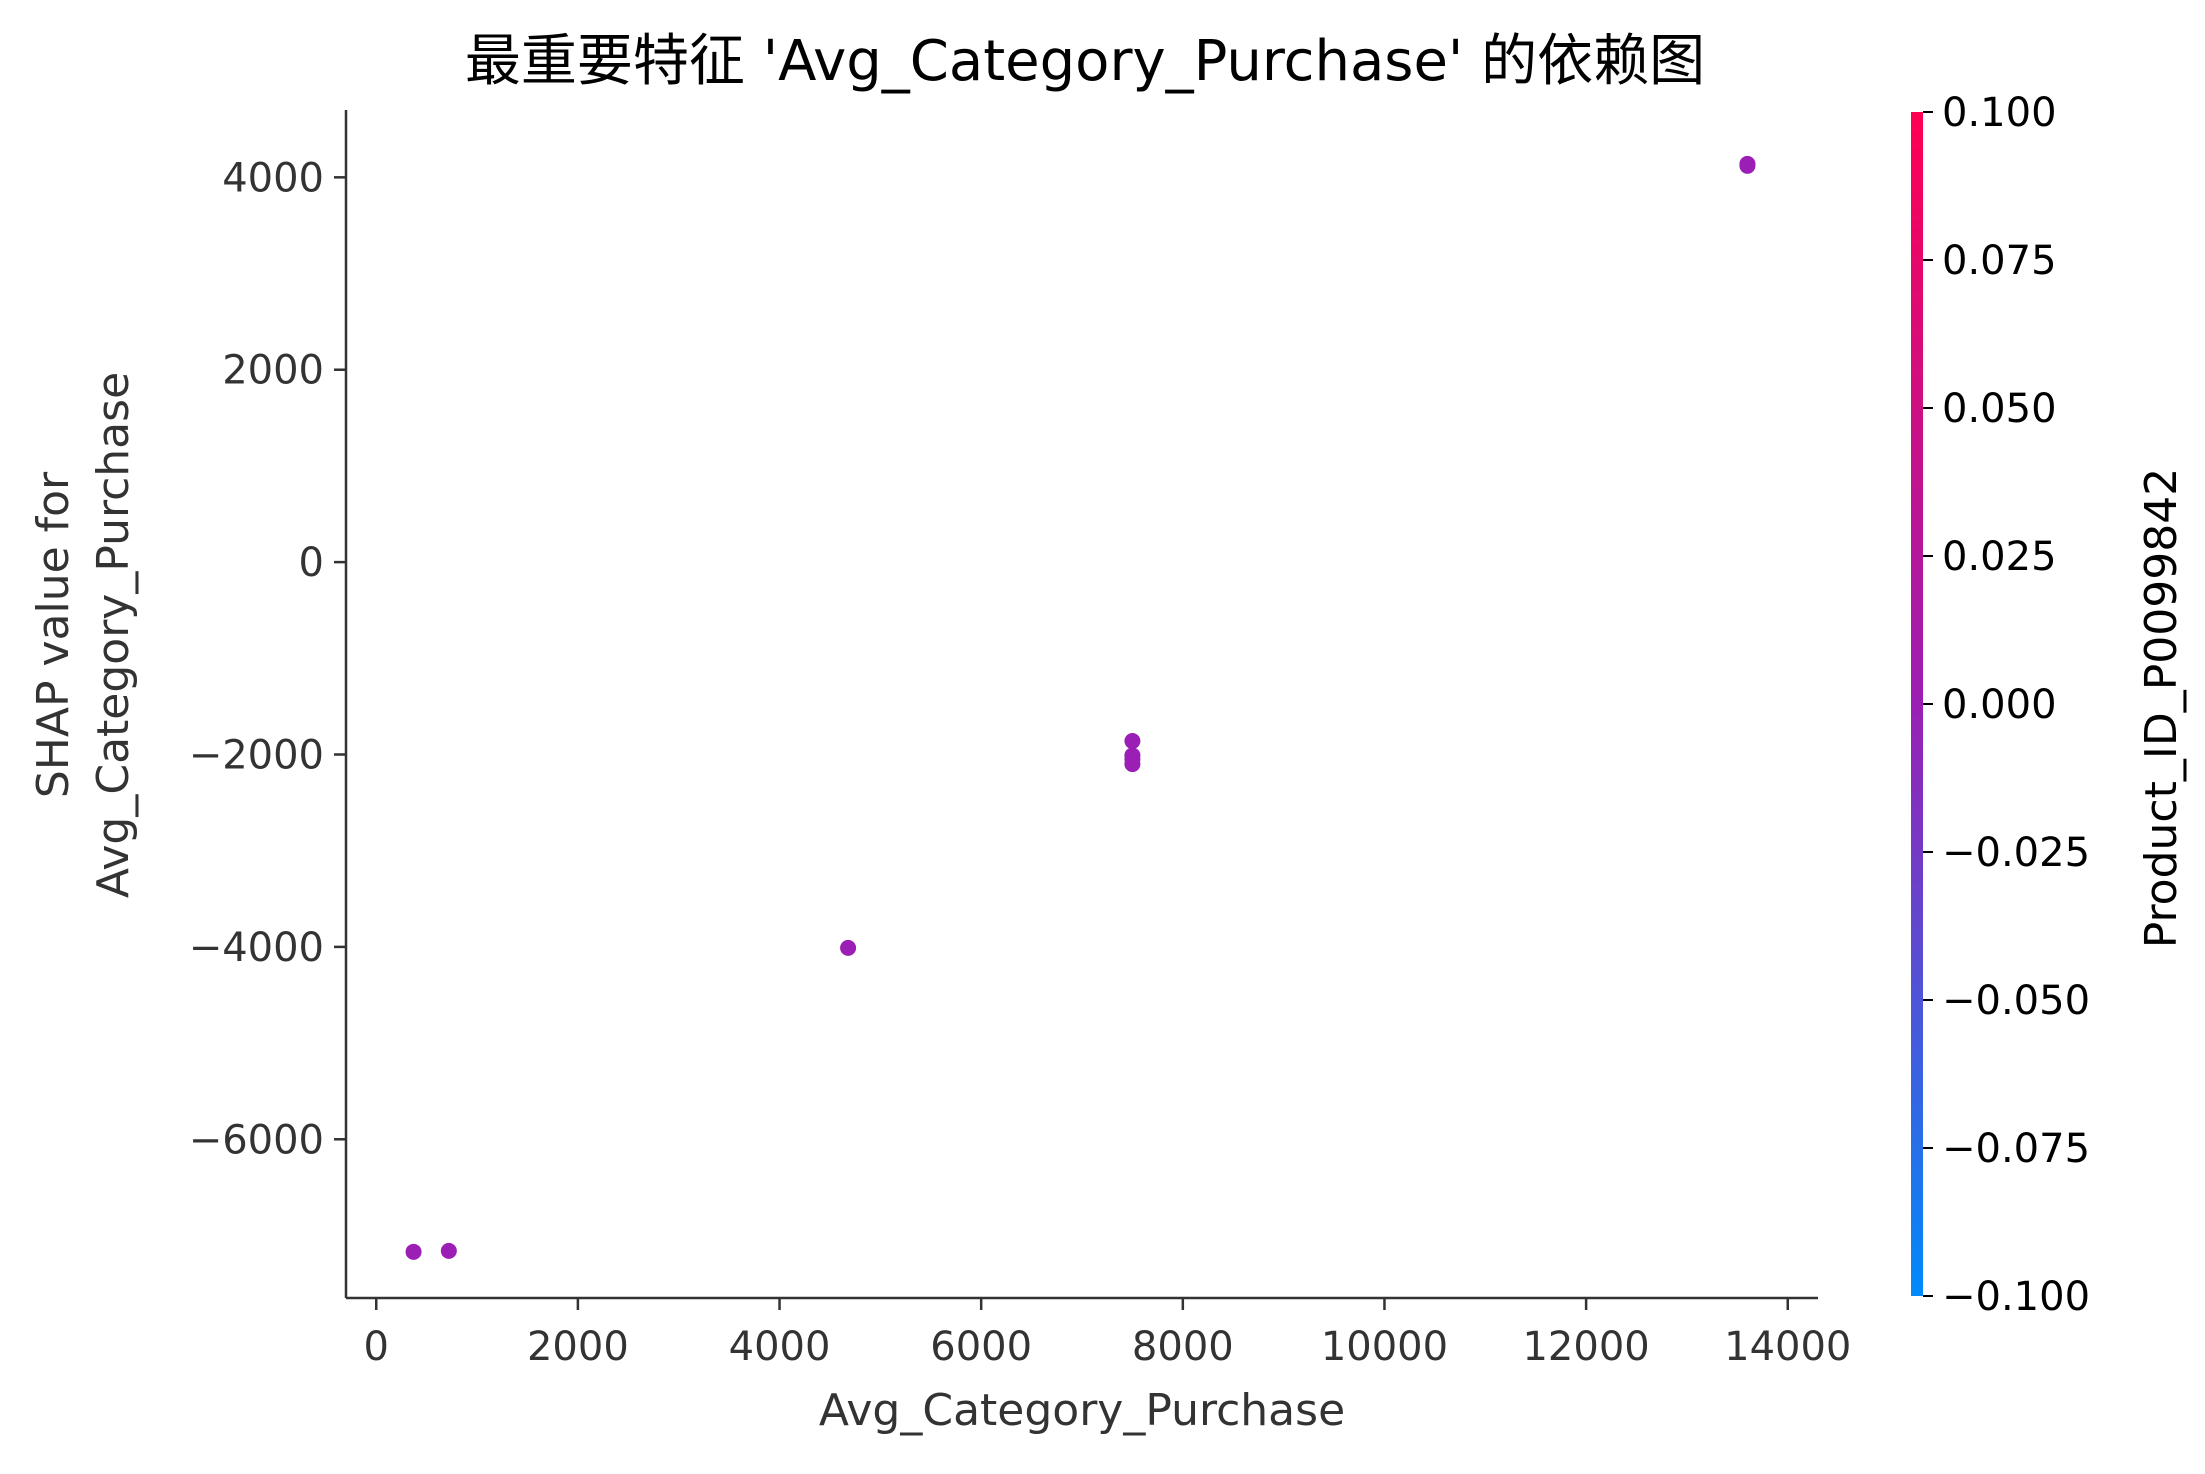  I want to click on colorbar-tick-label: −0.050, so click(2016, 1001).